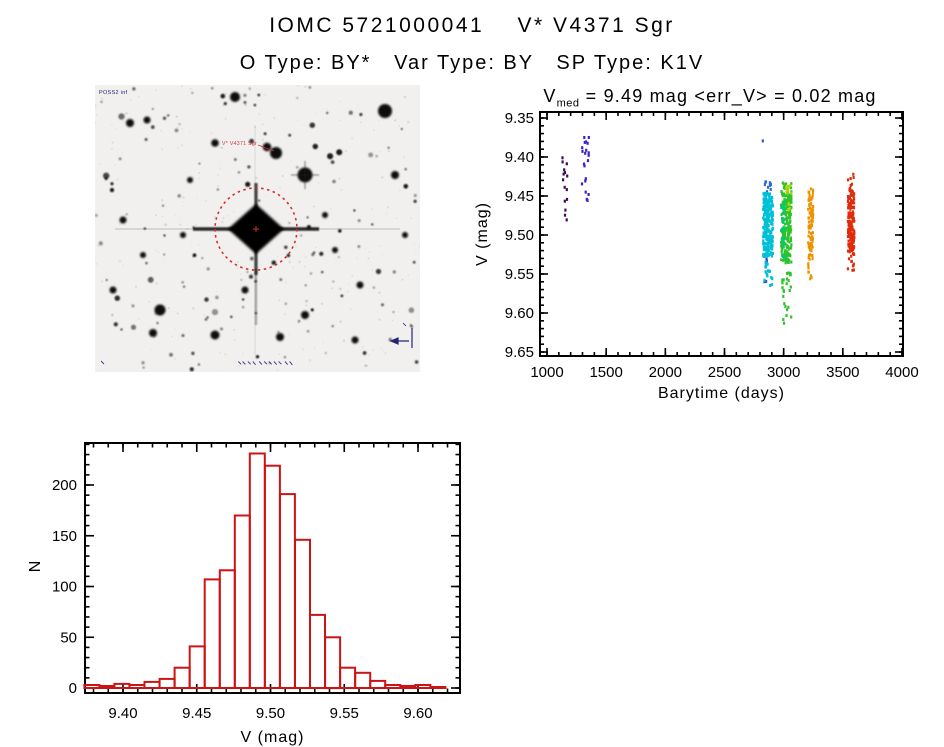  Describe the element at coordinates (546, 372) in the screenshot. I see `scatter-x-tick-label: 1000` at that location.